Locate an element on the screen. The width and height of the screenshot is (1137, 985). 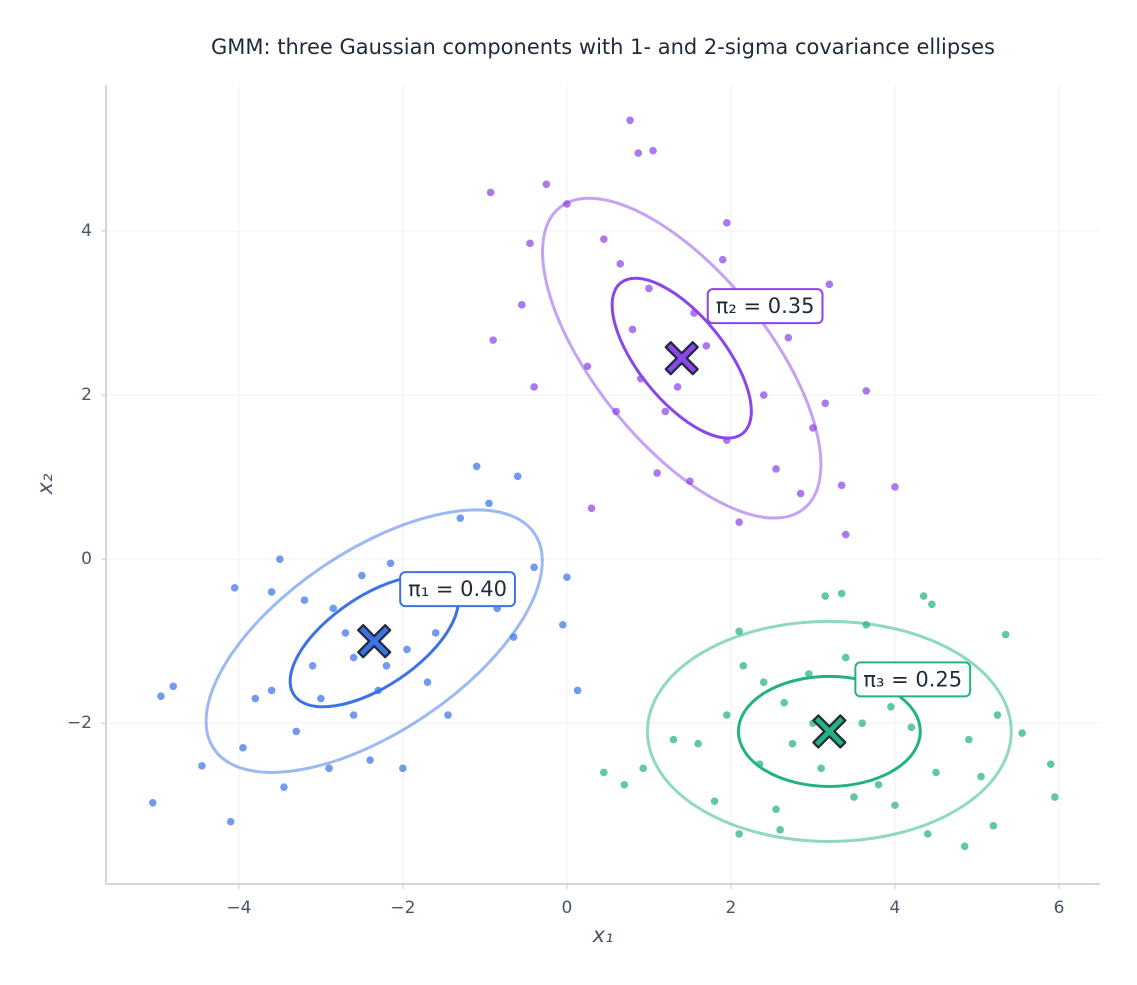
x-tick-label: −4 is located at coordinates (238, 908).